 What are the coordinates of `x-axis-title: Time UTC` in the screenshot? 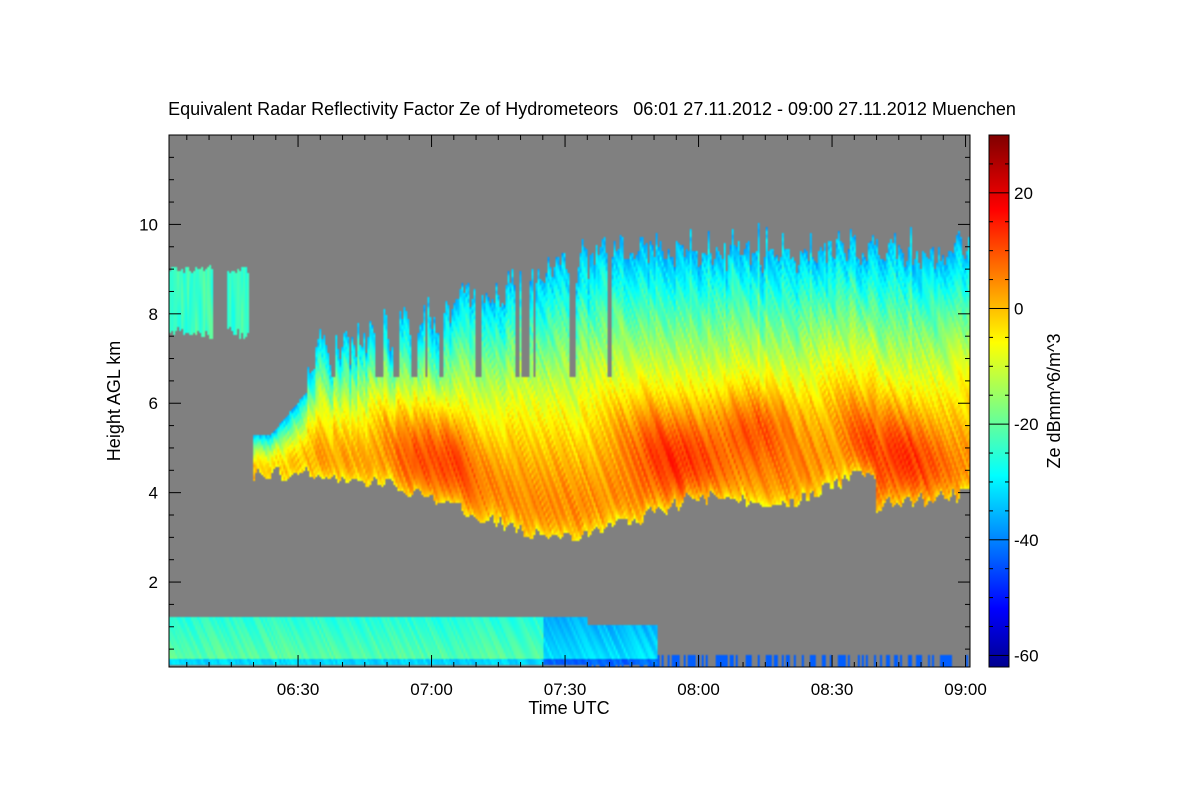 It's located at (568, 708).